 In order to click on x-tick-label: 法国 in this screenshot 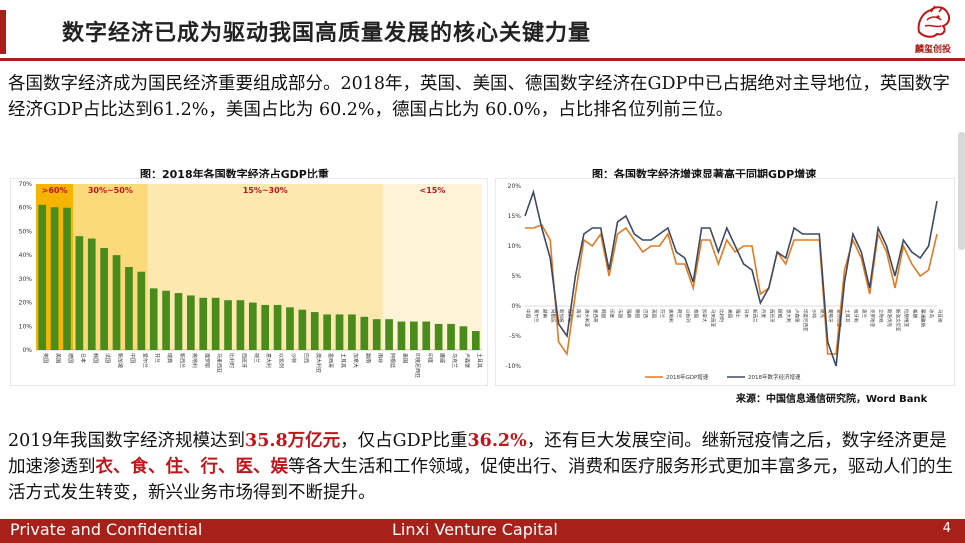, I will do `click(620, 313)`.